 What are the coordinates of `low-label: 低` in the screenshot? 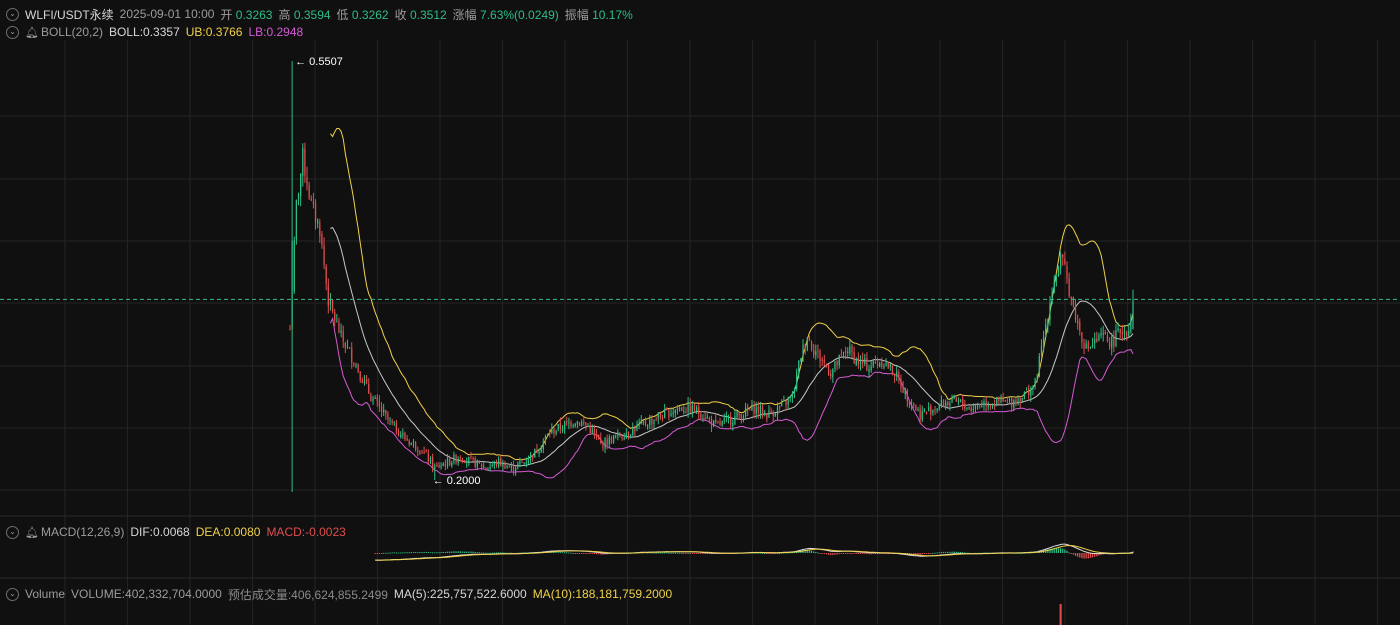 It's located at (342, 14).